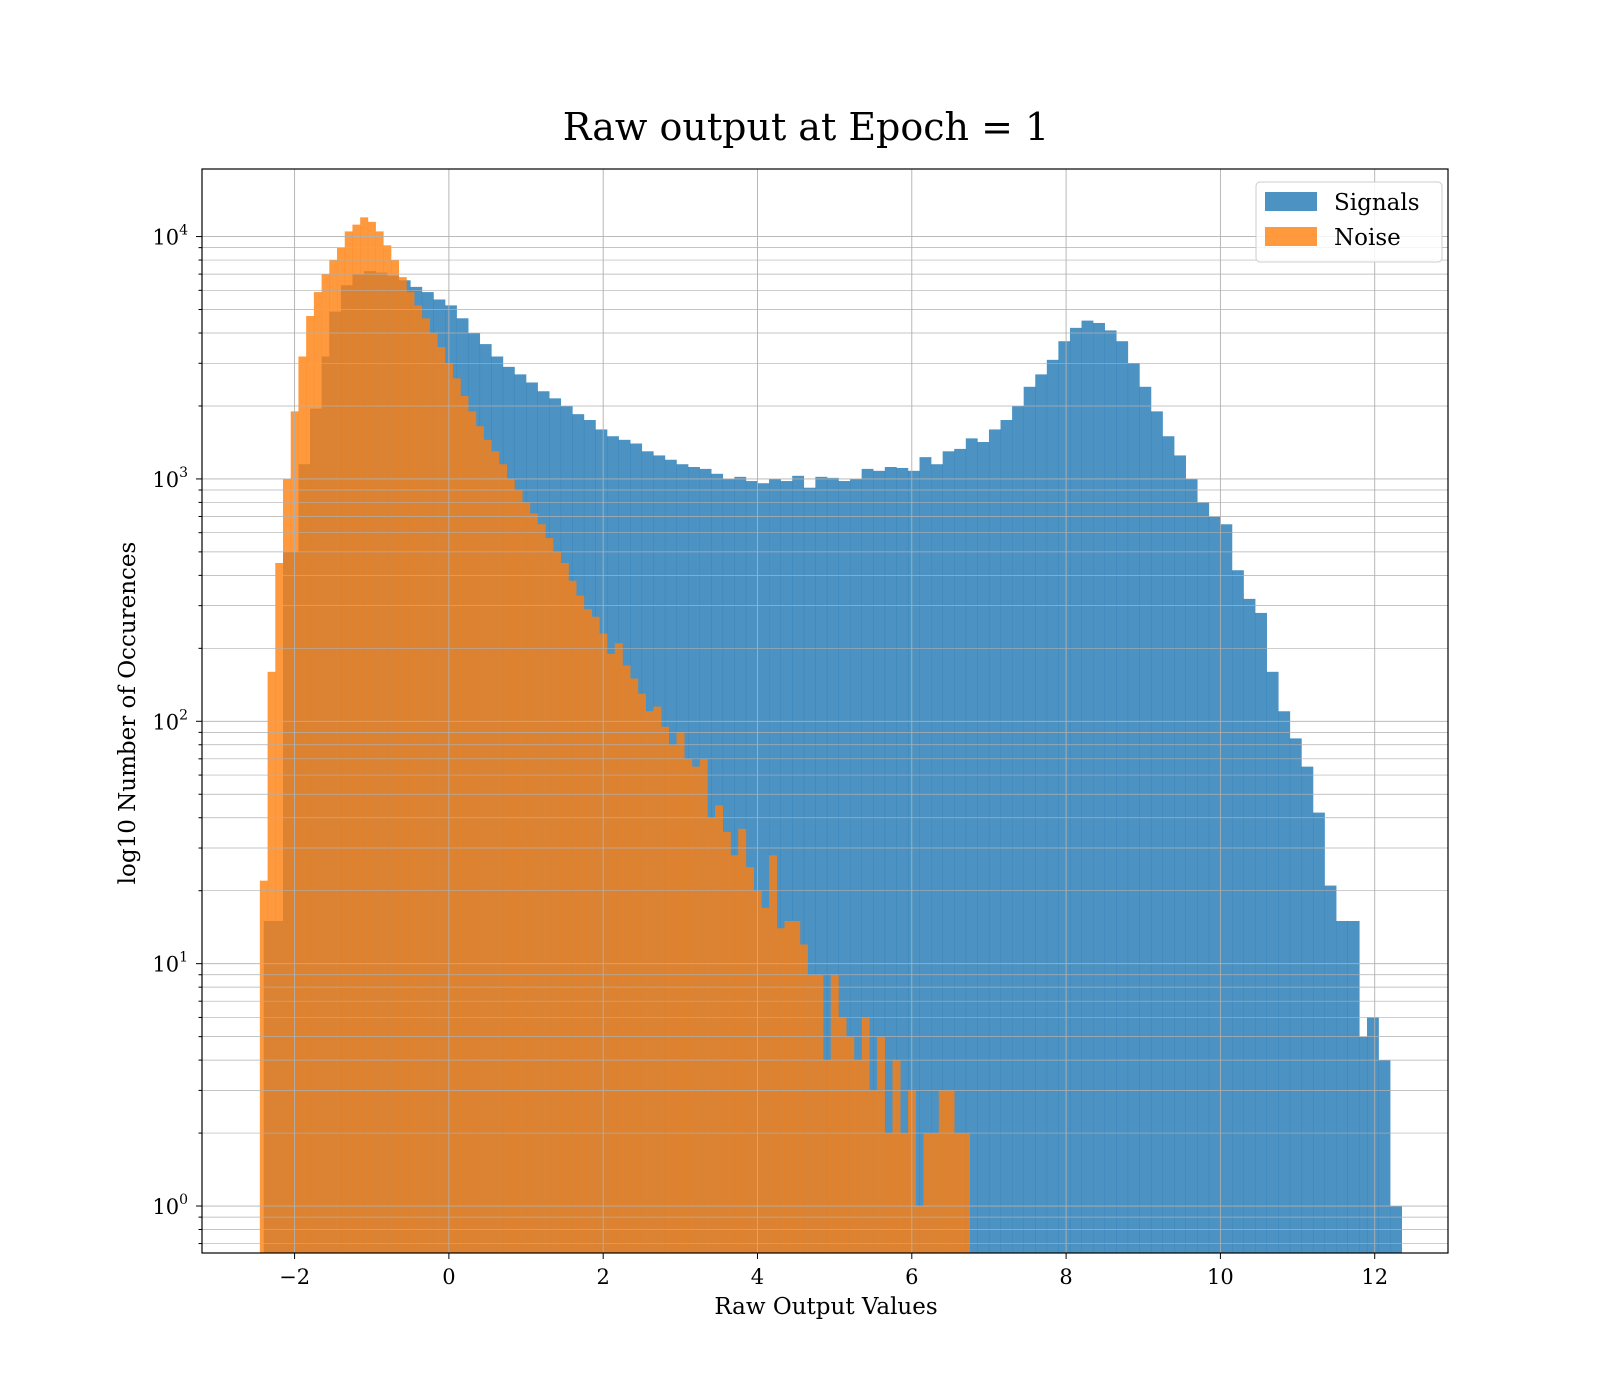 The width and height of the screenshot is (1600, 1400). What do you see at coordinates (294, 1277) in the screenshot?
I see `x-tick-label: −2` at bounding box center [294, 1277].